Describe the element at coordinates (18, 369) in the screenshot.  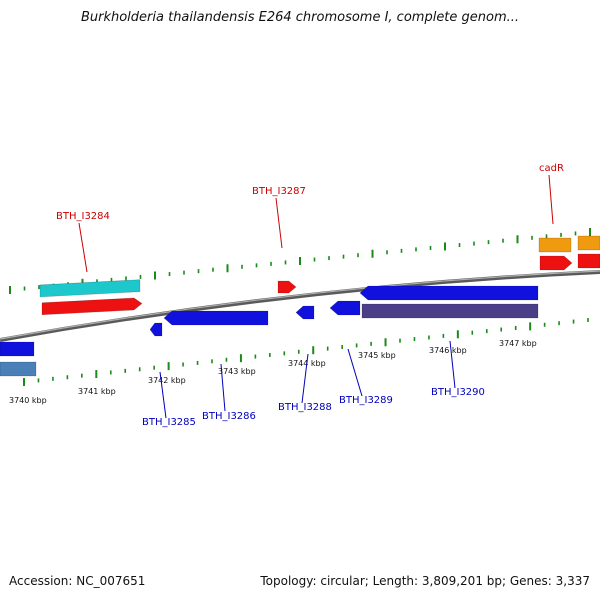
I see `gene-block-steelblue` at that location.